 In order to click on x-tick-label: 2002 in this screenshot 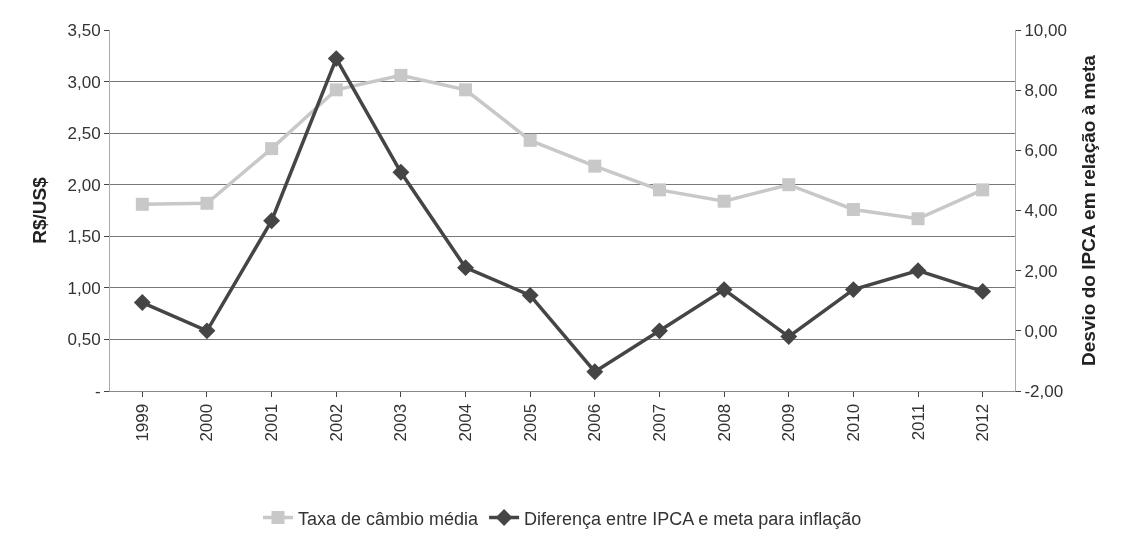, I will do `click(336, 422)`.